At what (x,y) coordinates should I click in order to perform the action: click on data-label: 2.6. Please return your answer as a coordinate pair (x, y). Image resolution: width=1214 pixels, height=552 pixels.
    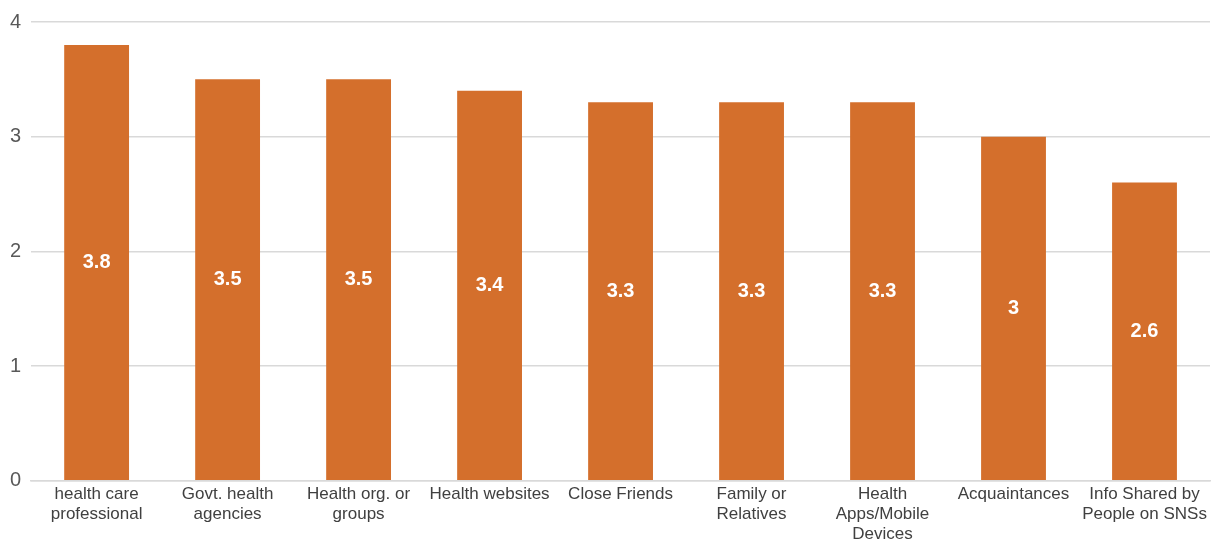
    Looking at the image, I should click on (1144, 329).